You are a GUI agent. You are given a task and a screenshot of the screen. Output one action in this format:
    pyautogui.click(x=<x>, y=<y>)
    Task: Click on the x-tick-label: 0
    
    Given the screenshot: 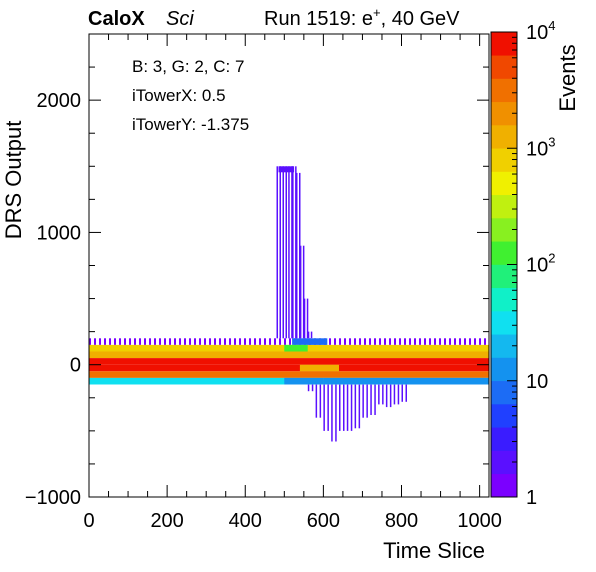 What is the action you would take?
    pyautogui.click(x=88, y=521)
    